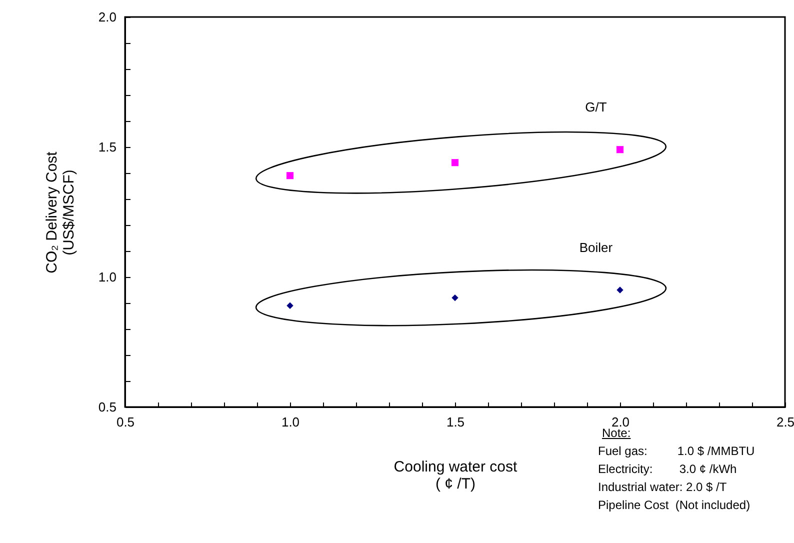 The image size is (794, 543). What do you see at coordinates (668, 469) in the screenshot?
I see `text: Electricity: 3.0 ¢ /kWh` at bounding box center [668, 469].